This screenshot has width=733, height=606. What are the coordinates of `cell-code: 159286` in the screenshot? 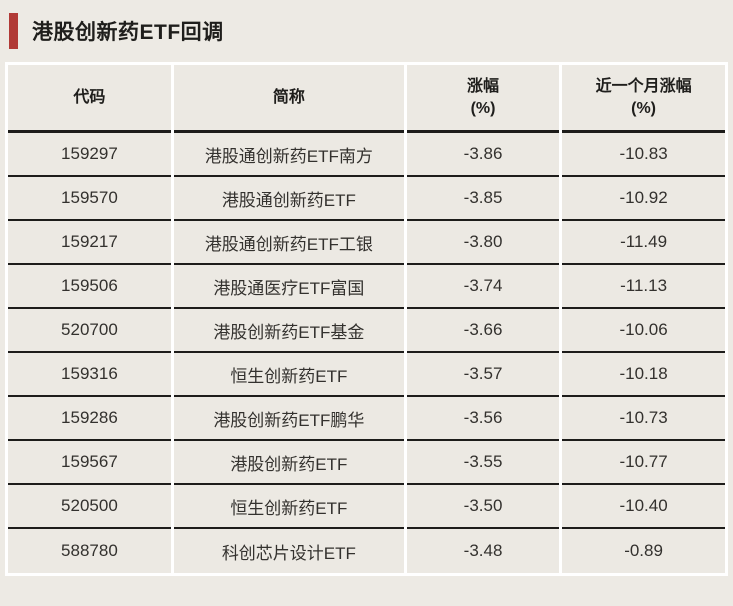 It's located at (89, 419).